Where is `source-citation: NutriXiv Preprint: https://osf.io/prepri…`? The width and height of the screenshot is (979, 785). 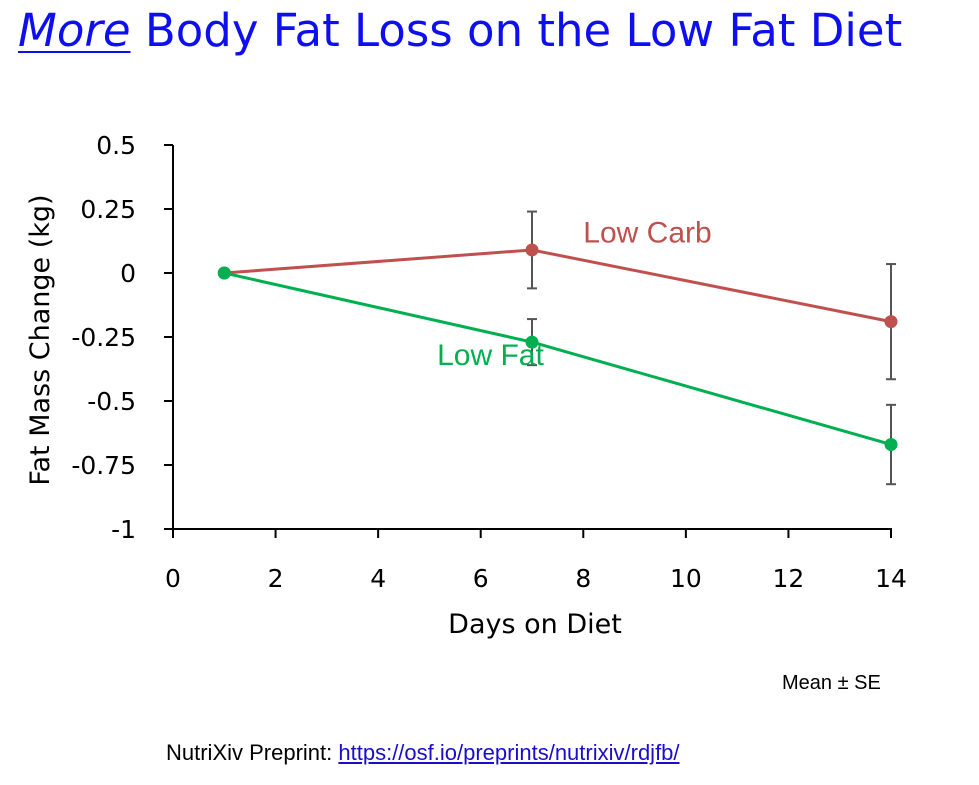 source-citation: NutriXiv Preprint: https://osf.io/prepri… is located at coordinates (423, 753).